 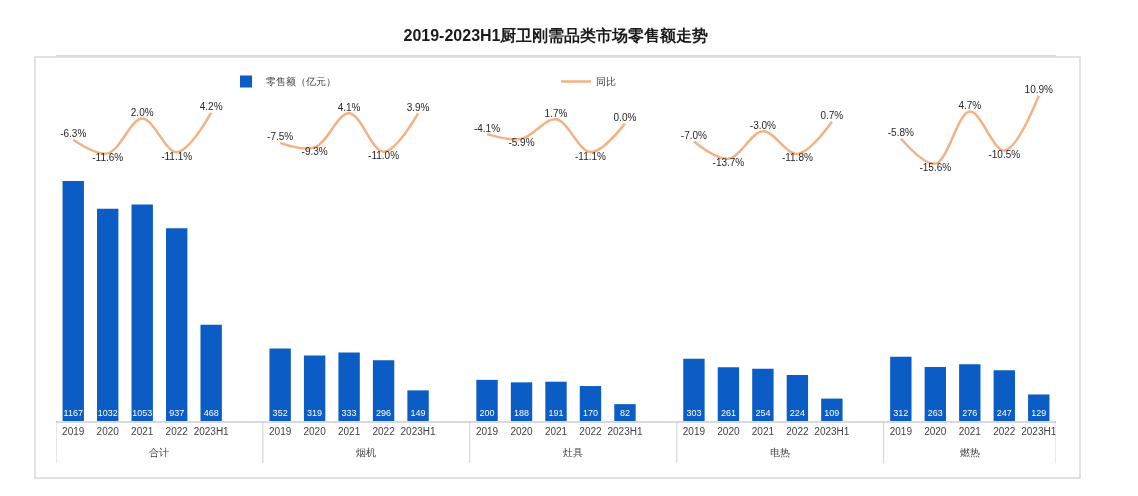 What do you see at coordinates (349, 413) in the screenshot?
I see `data-label: 333` at bounding box center [349, 413].